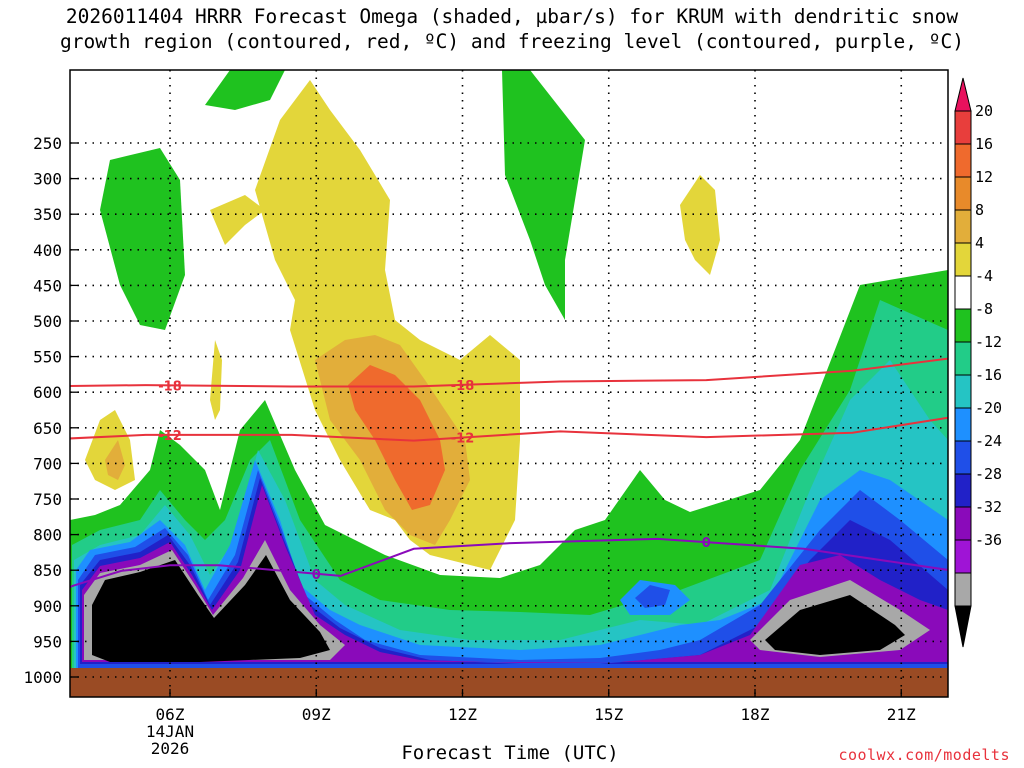 The width and height of the screenshot is (1024, 768). Describe the element at coordinates (543, 195) in the screenshot. I see `omega-green-column` at that location.